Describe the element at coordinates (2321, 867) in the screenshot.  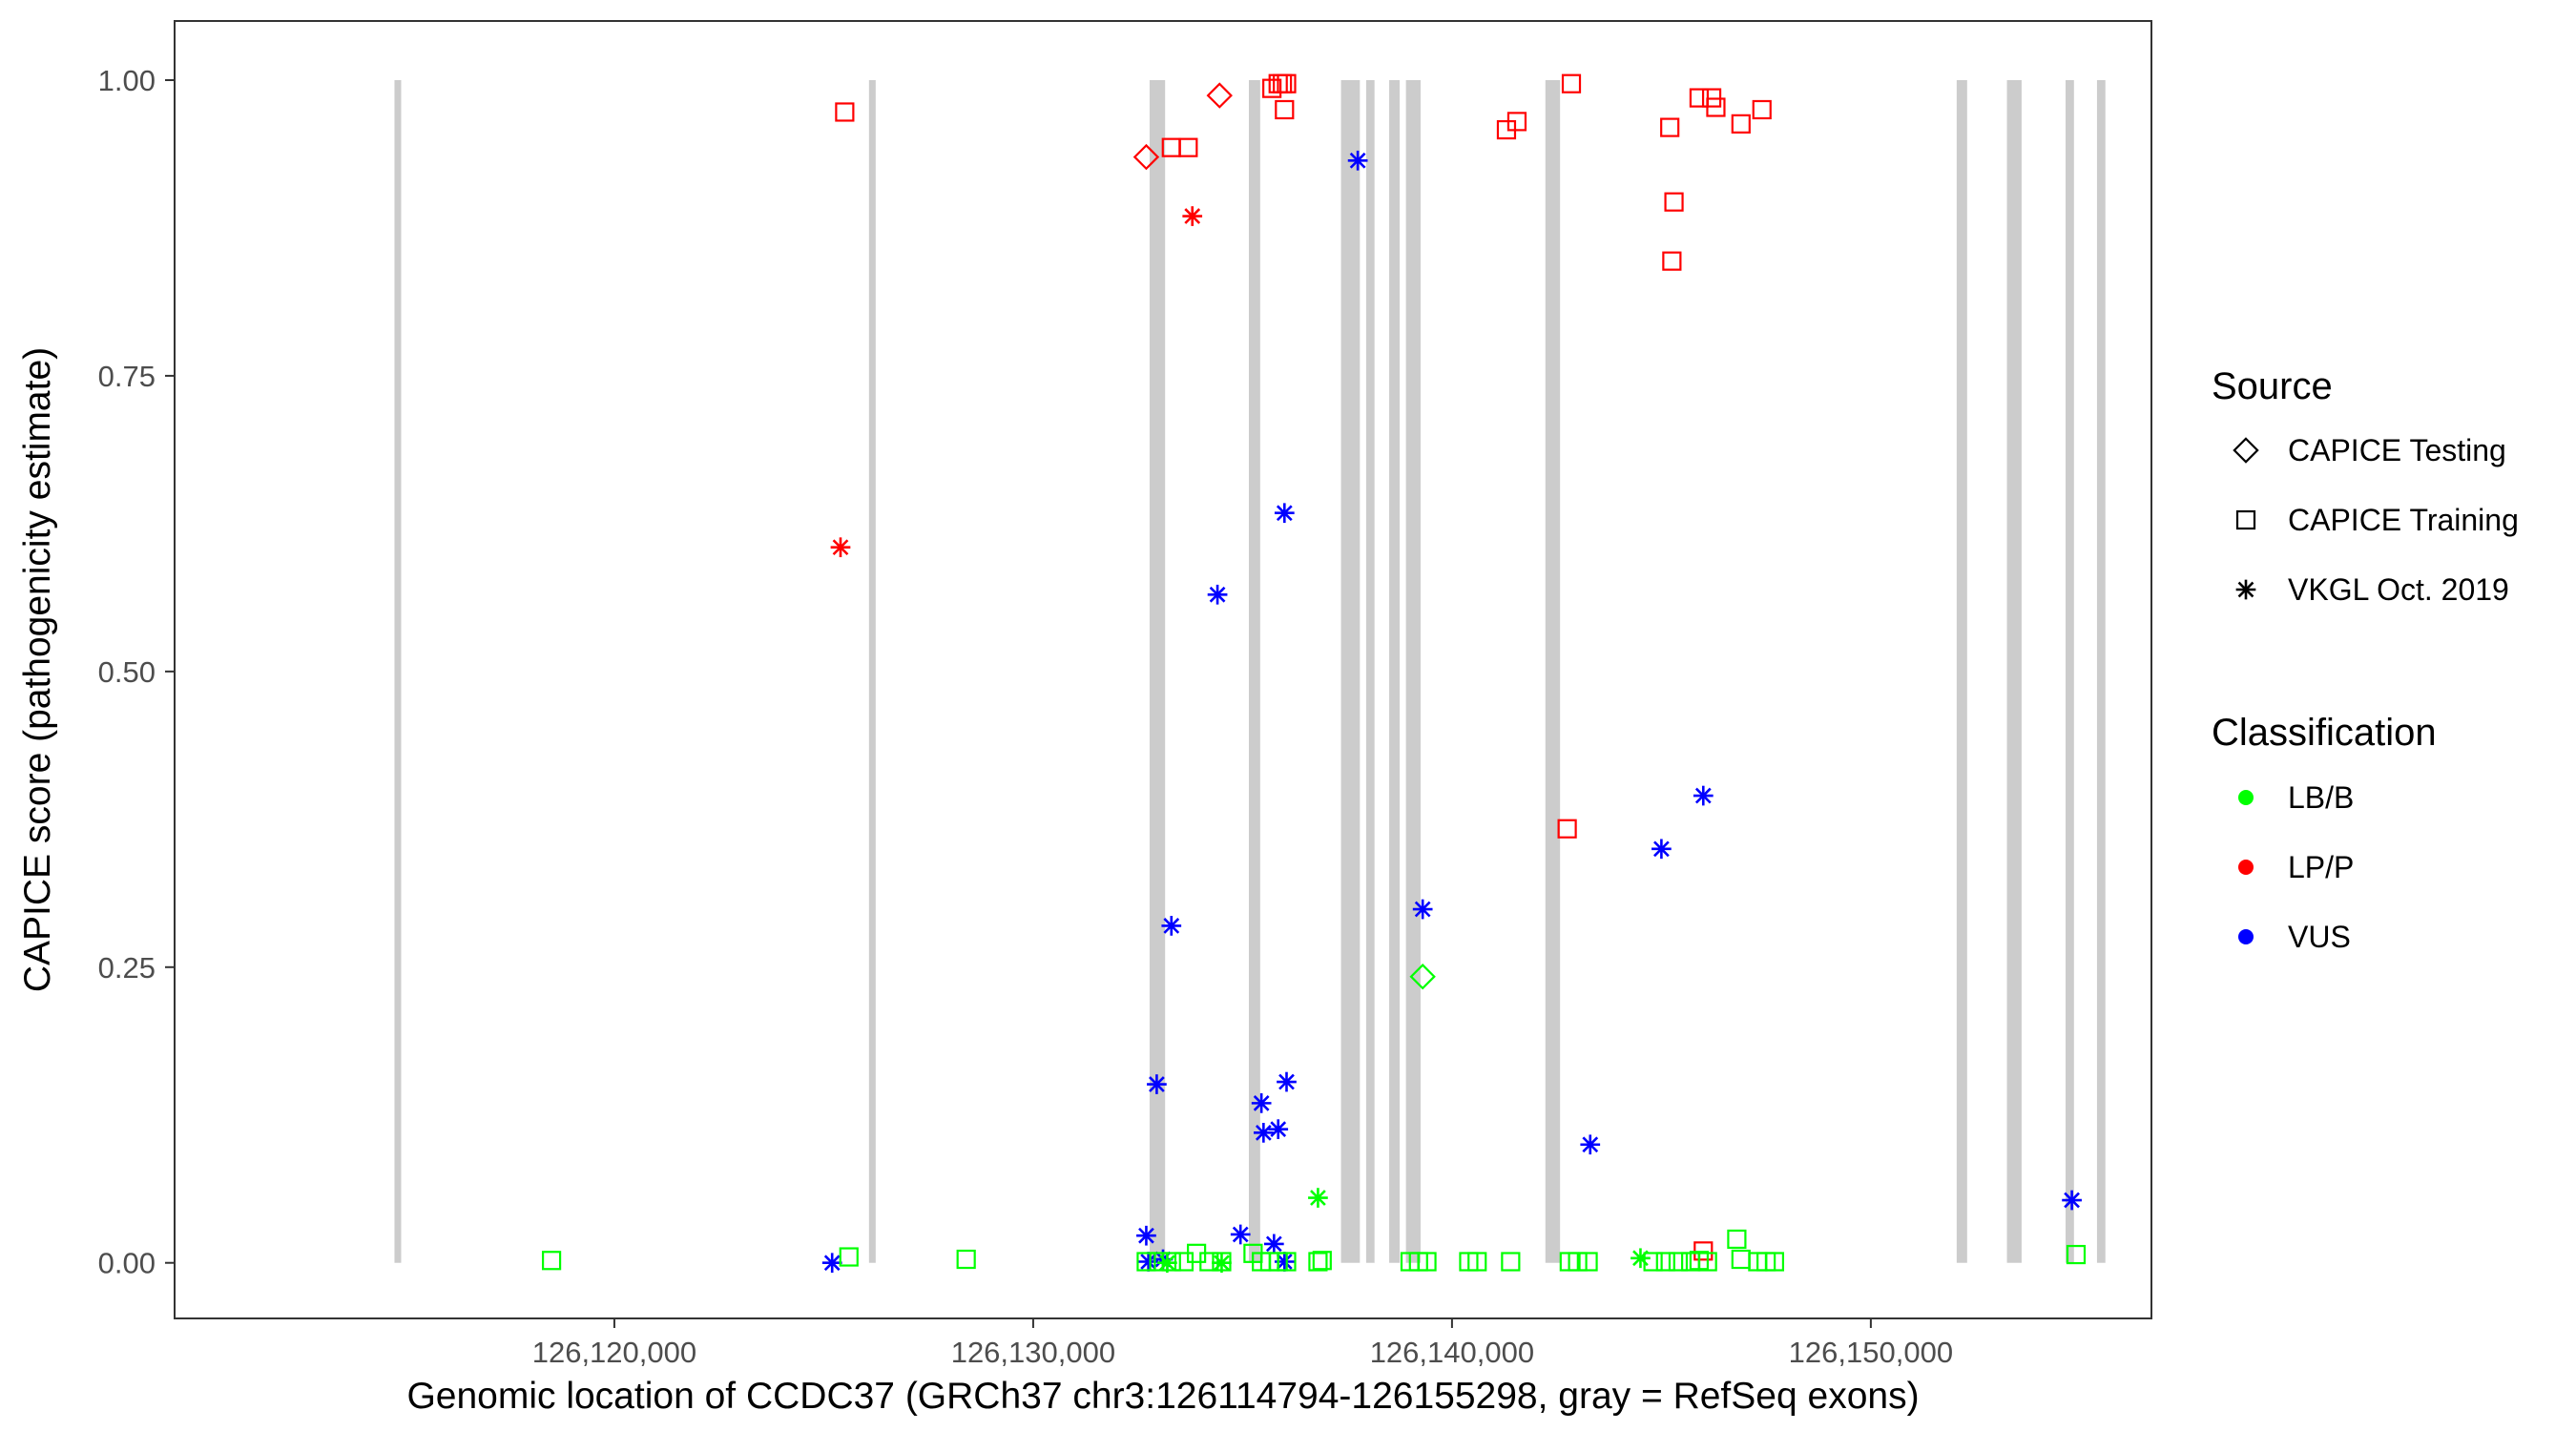
I see `legend-label: LP/P` at that location.